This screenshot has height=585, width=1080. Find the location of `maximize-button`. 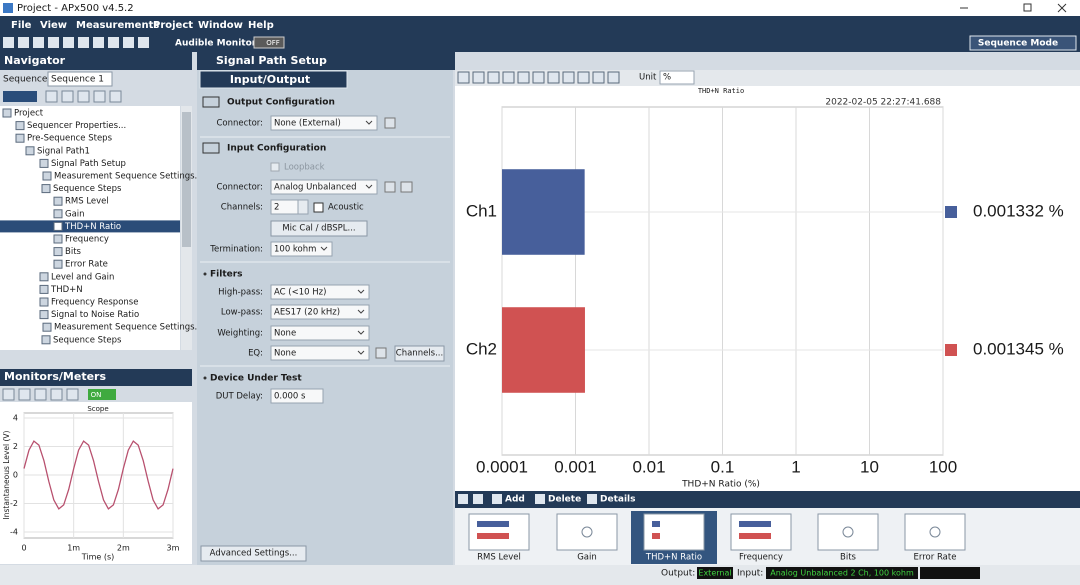

maximize-button is located at coordinates (1027, 7).